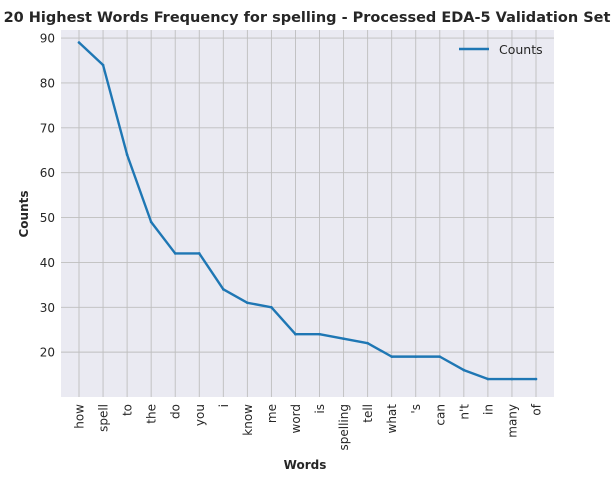 This screenshot has height=486, width=611. Describe the element at coordinates (80, 416) in the screenshot. I see `x-tick-label: how` at that location.